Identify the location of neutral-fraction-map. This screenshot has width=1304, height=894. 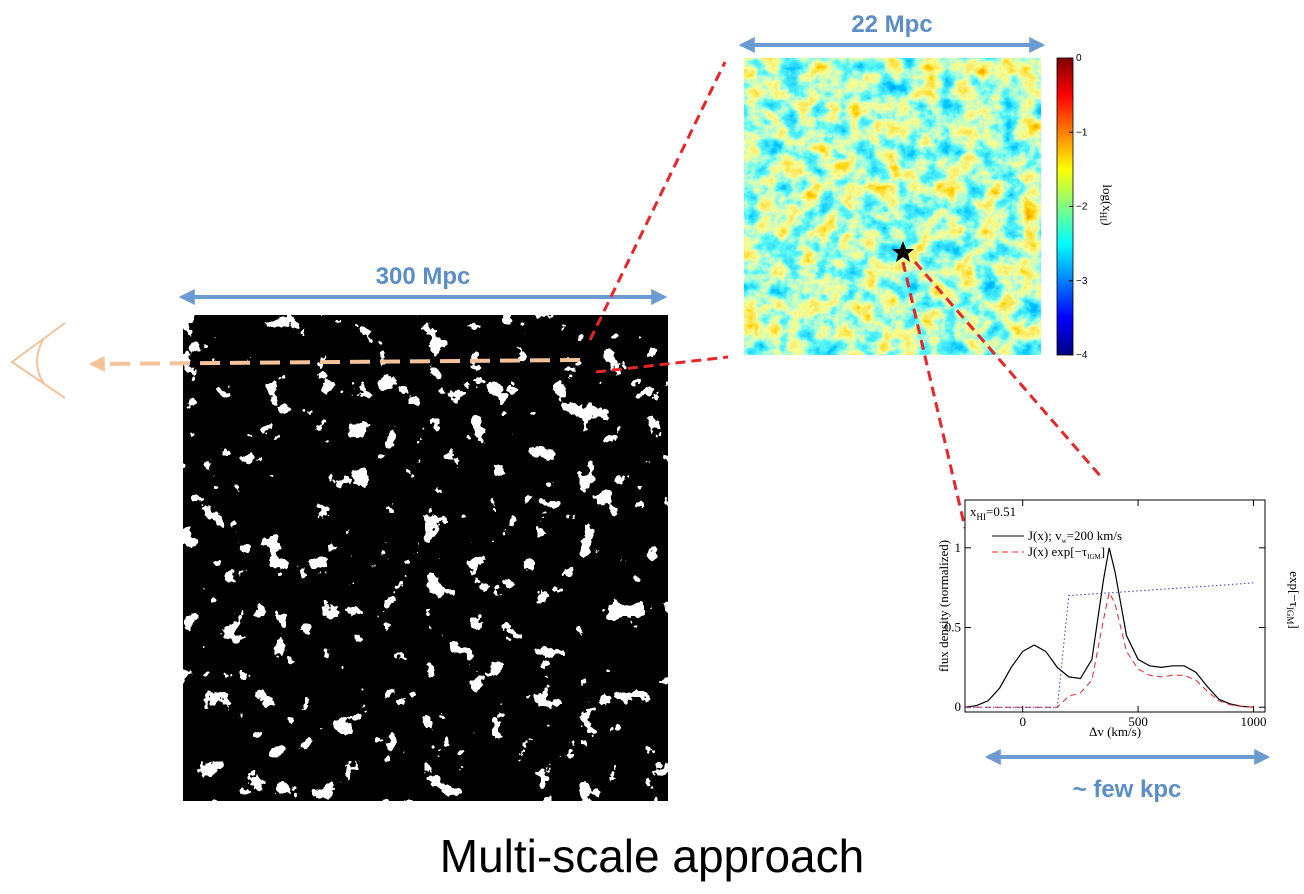
(892, 206).